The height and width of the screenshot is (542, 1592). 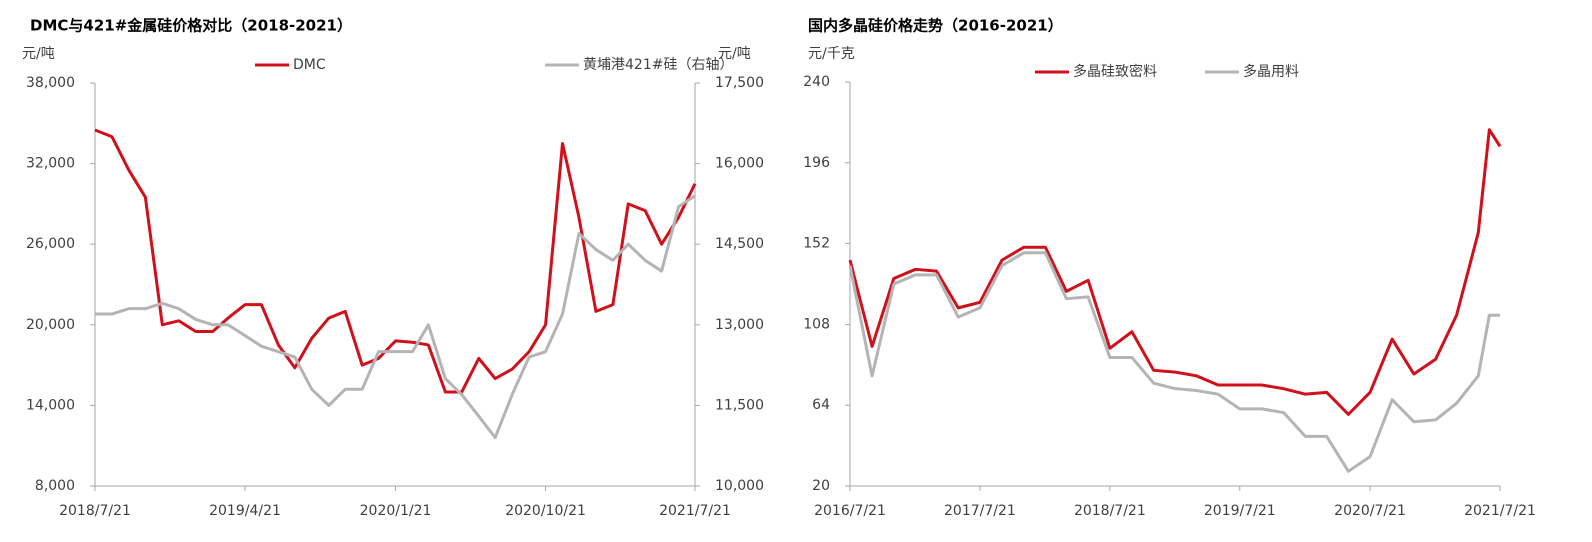 What do you see at coordinates (658, 64) in the screenshot?
I see `legend-label: 黄埔港421#硅（右轴）` at bounding box center [658, 64].